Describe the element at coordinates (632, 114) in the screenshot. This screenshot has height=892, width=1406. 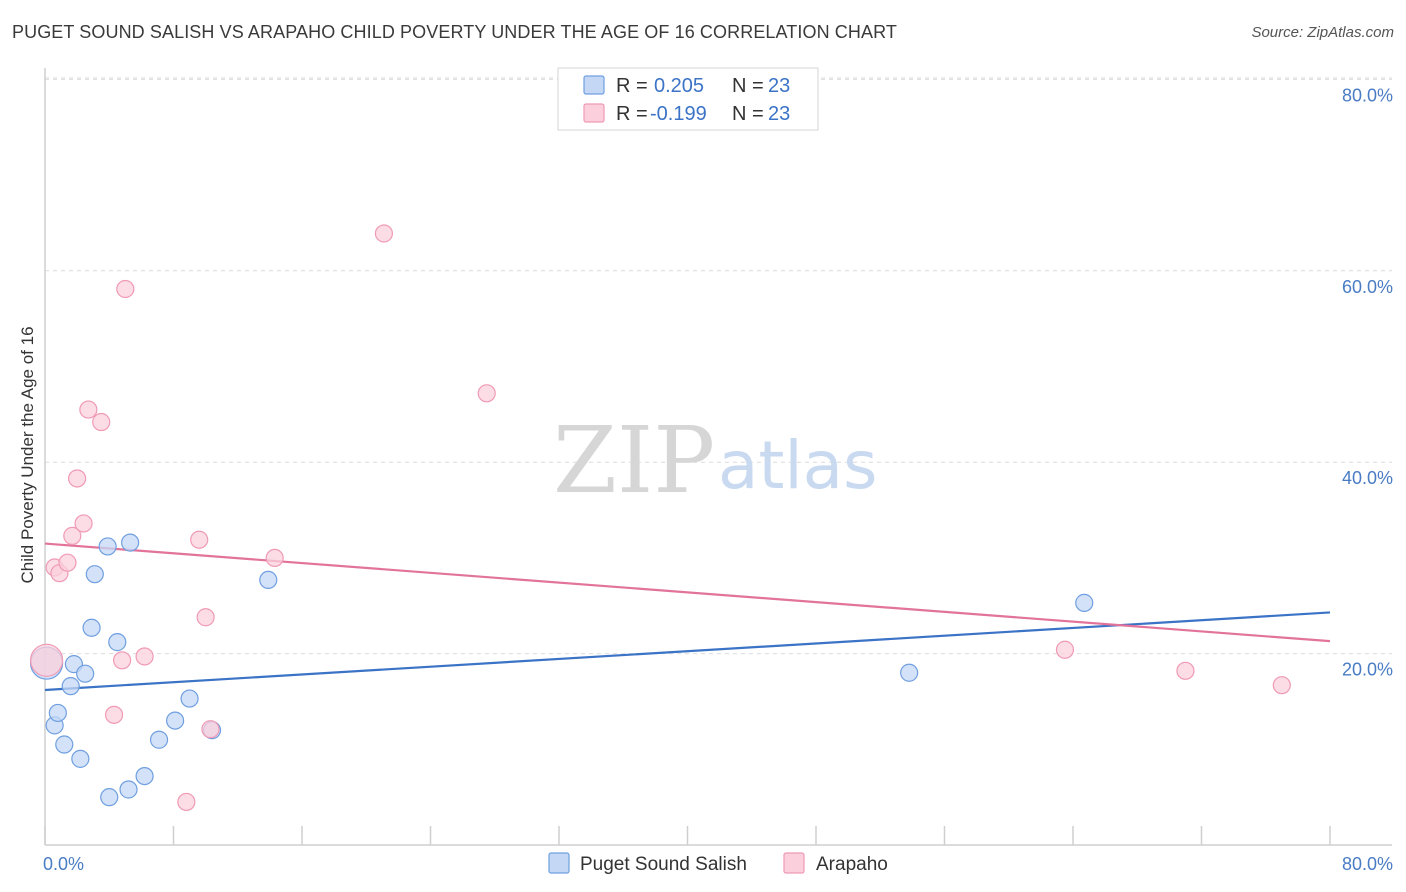
I see `legend-r-label-2: R =` at that location.